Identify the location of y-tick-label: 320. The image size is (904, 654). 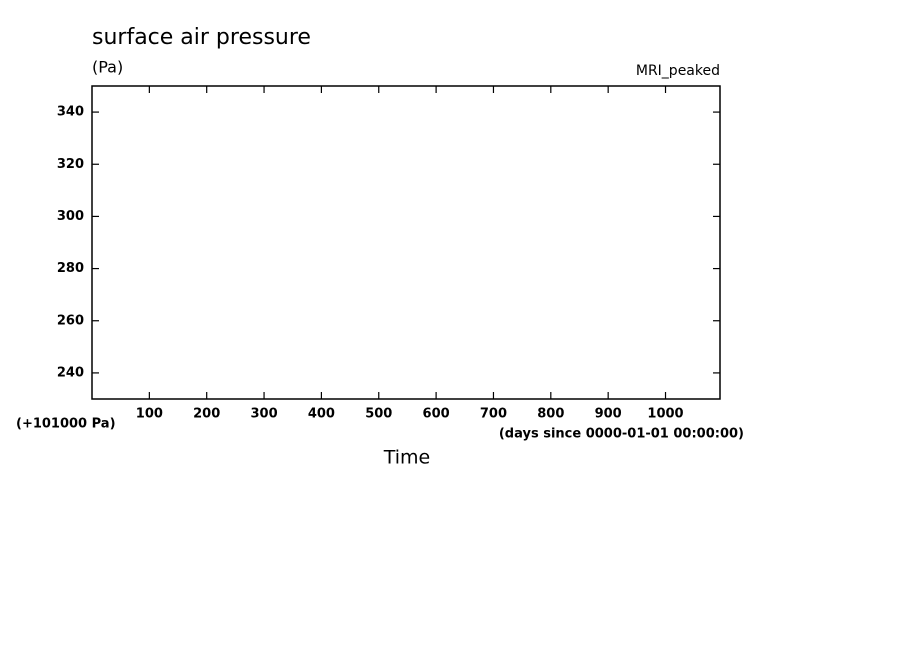
(70, 164).